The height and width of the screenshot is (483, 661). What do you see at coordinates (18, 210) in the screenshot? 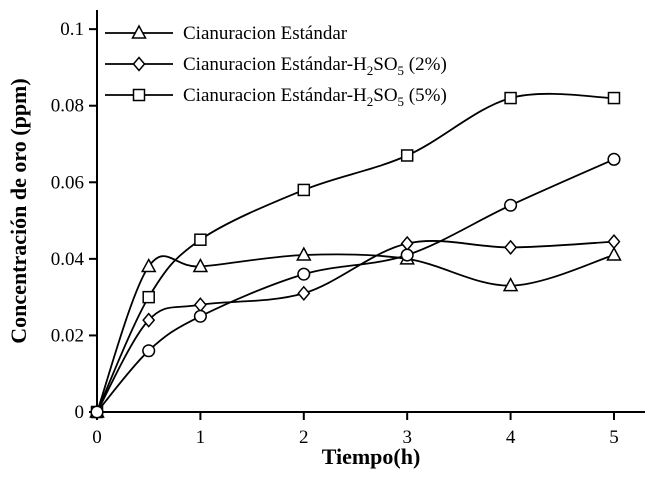
I see `y-axis-label: Concentración de oro (ppm)` at bounding box center [18, 210].